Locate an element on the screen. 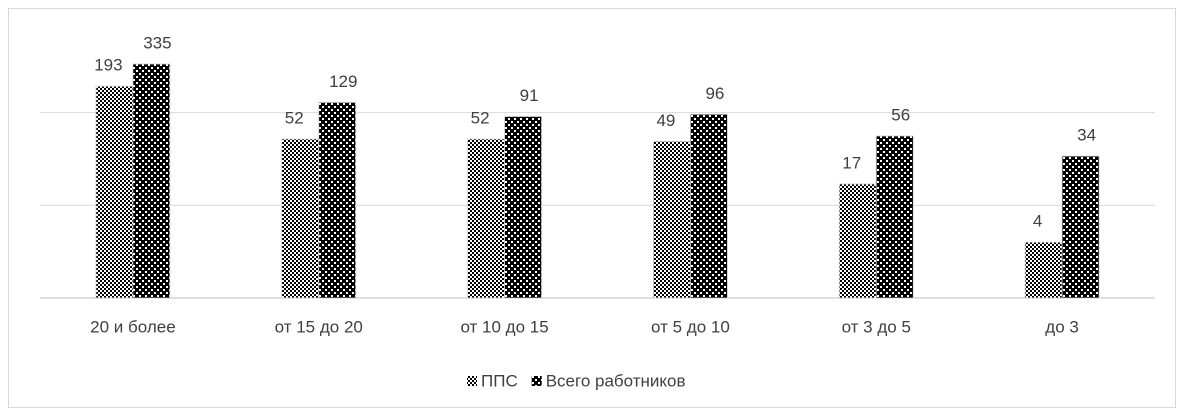 The width and height of the screenshot is (1184, 416). data-label: 4 is located at coordinates (1037, 221).